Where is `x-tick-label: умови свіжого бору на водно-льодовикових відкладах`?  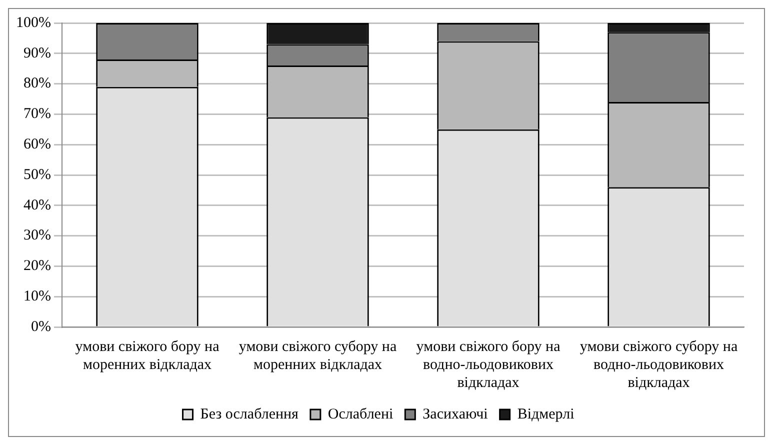
x-tick-label: умови свіжого бору на водно-льодовикових відкладах is located at coordinates (488, 364).